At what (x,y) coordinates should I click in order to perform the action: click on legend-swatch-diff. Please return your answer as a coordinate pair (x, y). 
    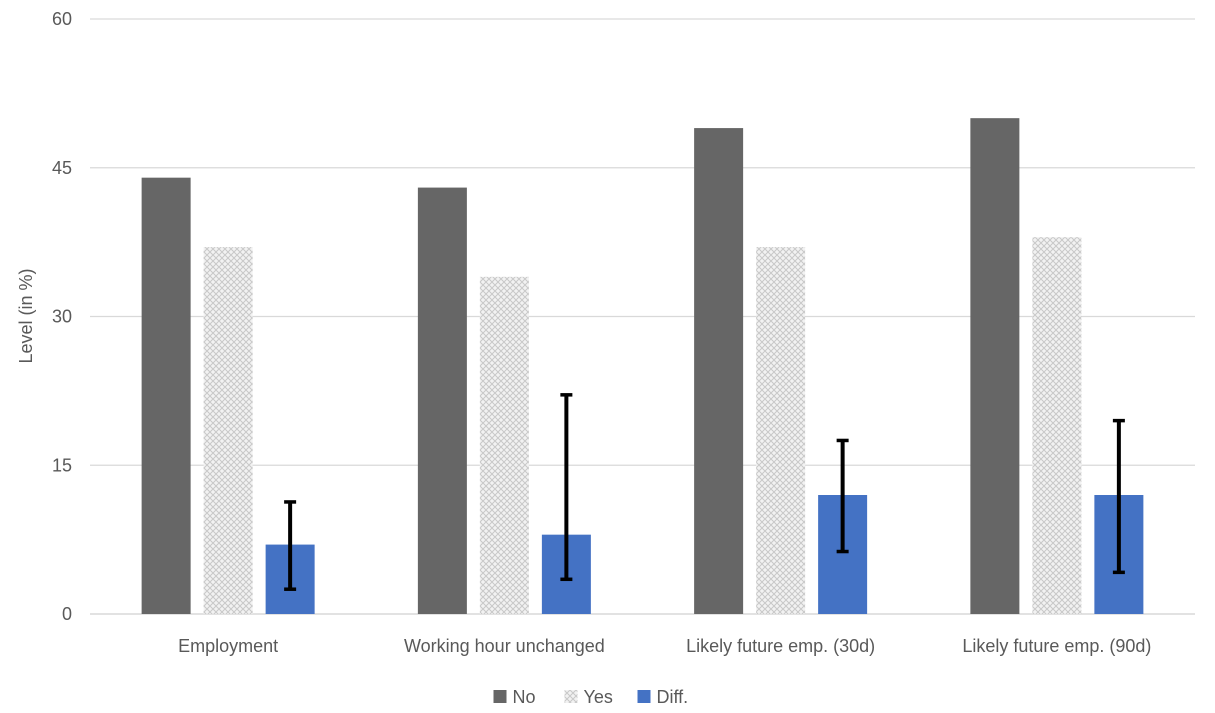
    Looking at the image, I should click on (644, 696).